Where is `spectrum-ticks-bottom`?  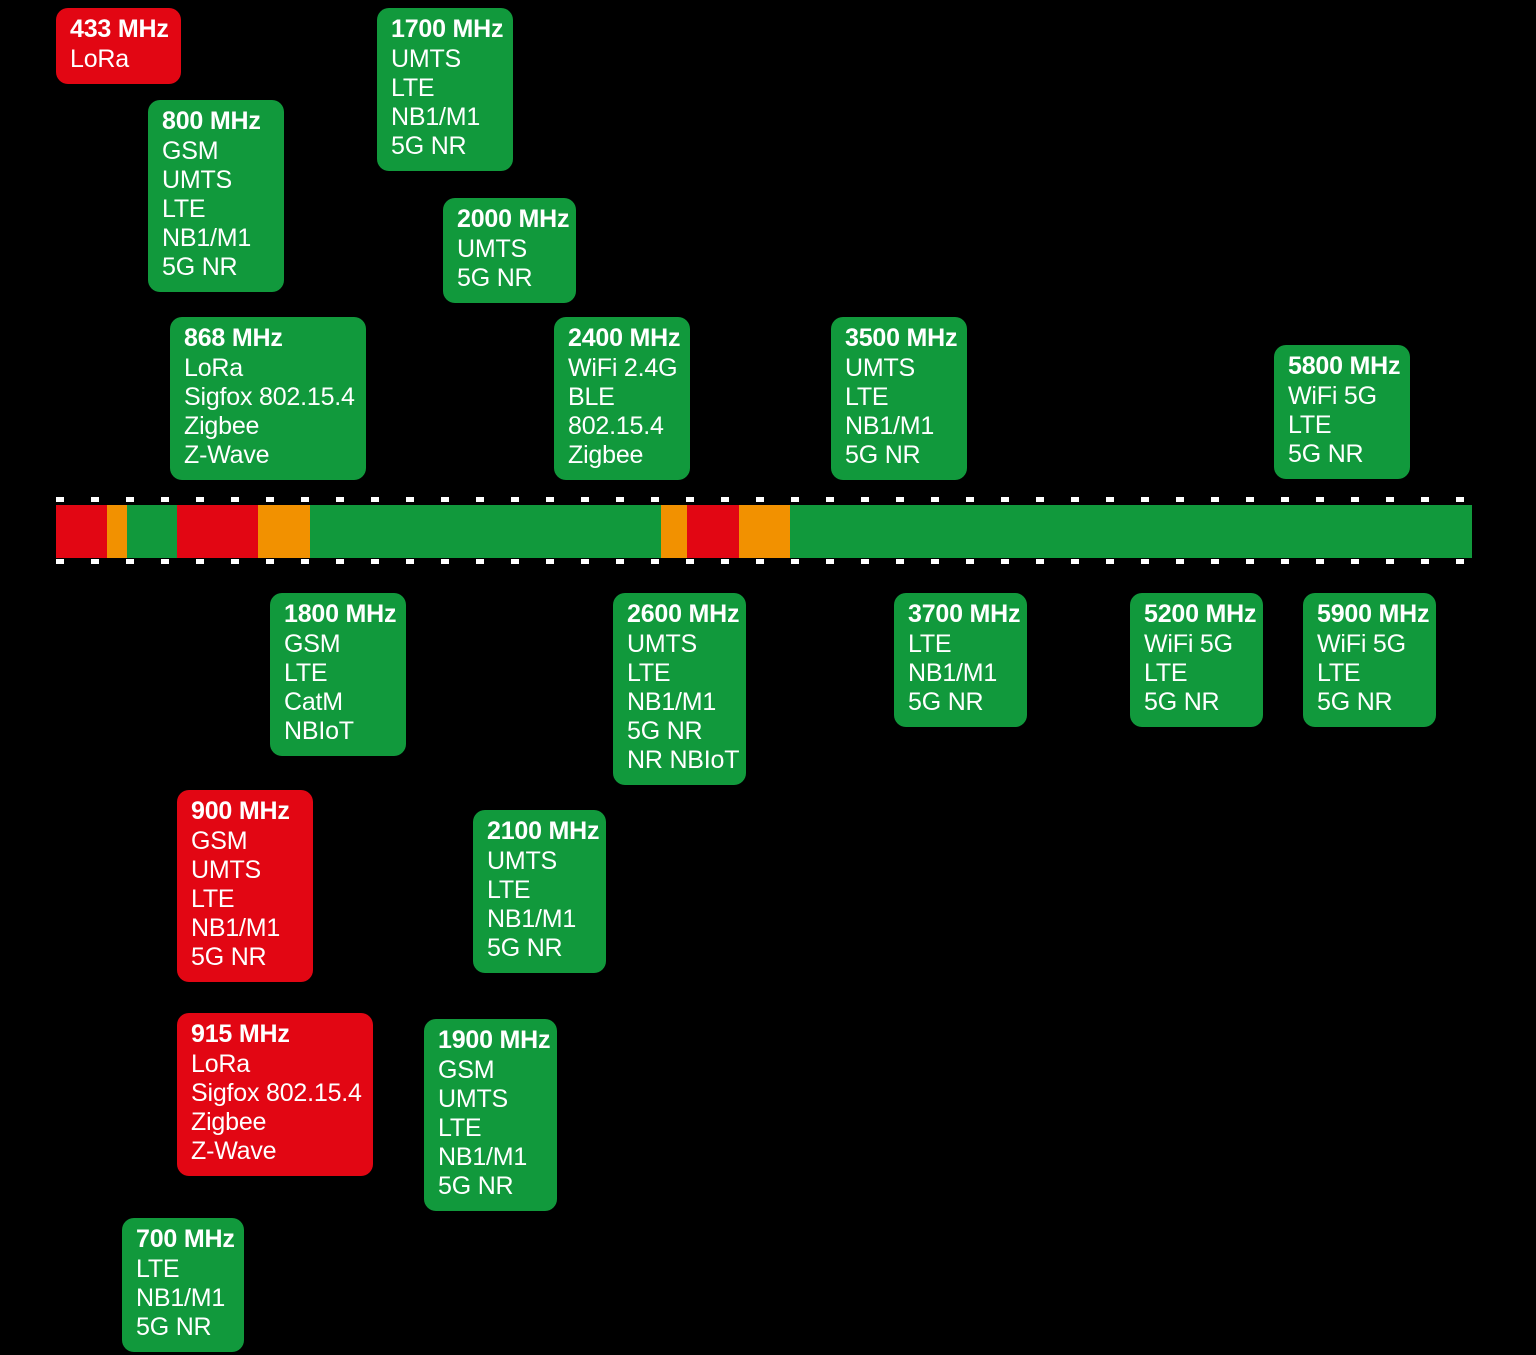 spectrum-ticks-bottom is located at coordinates (766, 562).